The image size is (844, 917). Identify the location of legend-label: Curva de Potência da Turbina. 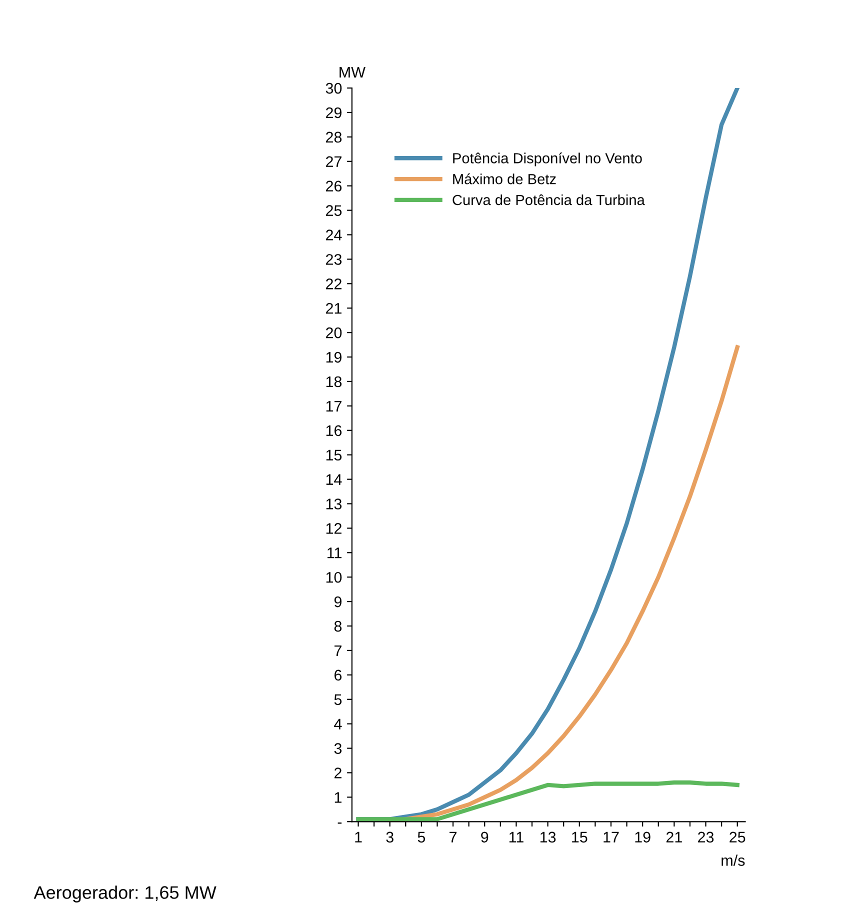
(548, 200).